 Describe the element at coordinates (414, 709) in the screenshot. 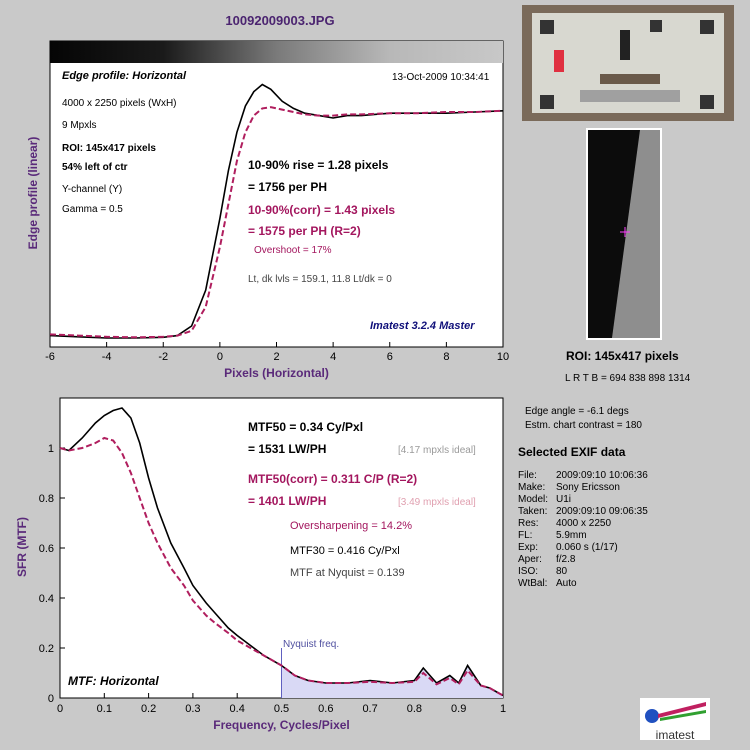

I see `mtf-x-tick-label: 0.8` at that location.